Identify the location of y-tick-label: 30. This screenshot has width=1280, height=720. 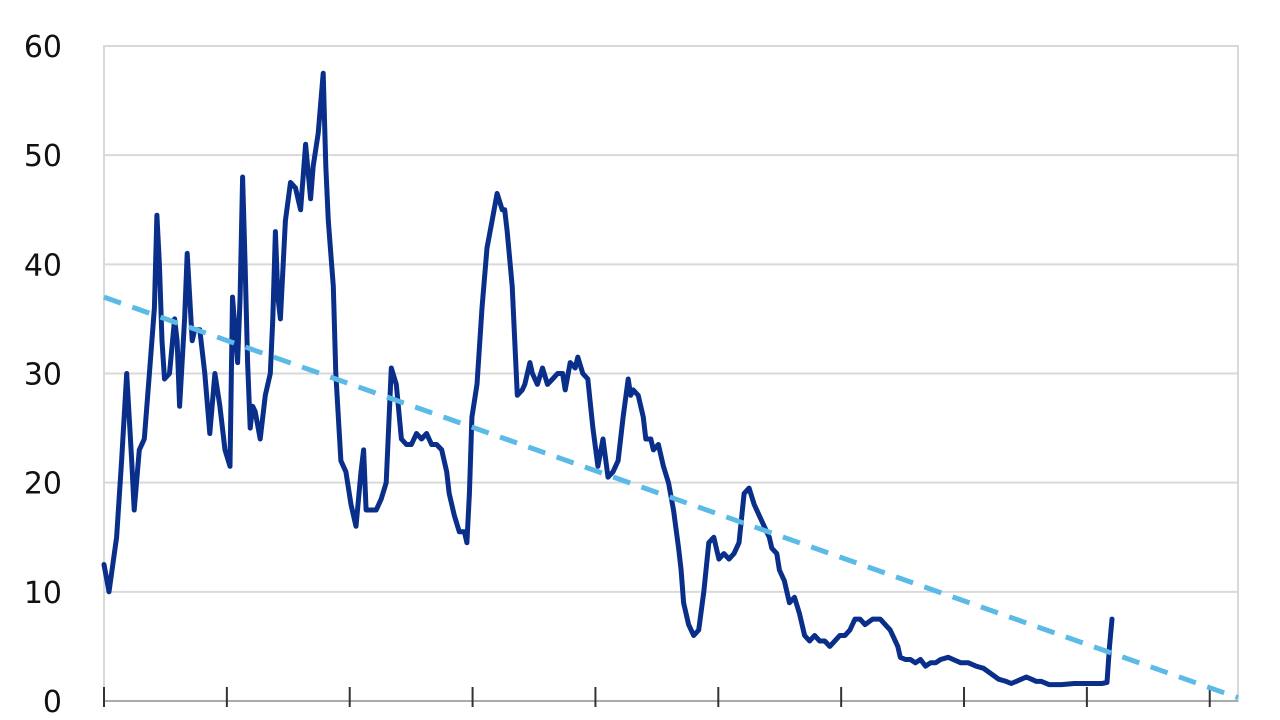
(43, 375).